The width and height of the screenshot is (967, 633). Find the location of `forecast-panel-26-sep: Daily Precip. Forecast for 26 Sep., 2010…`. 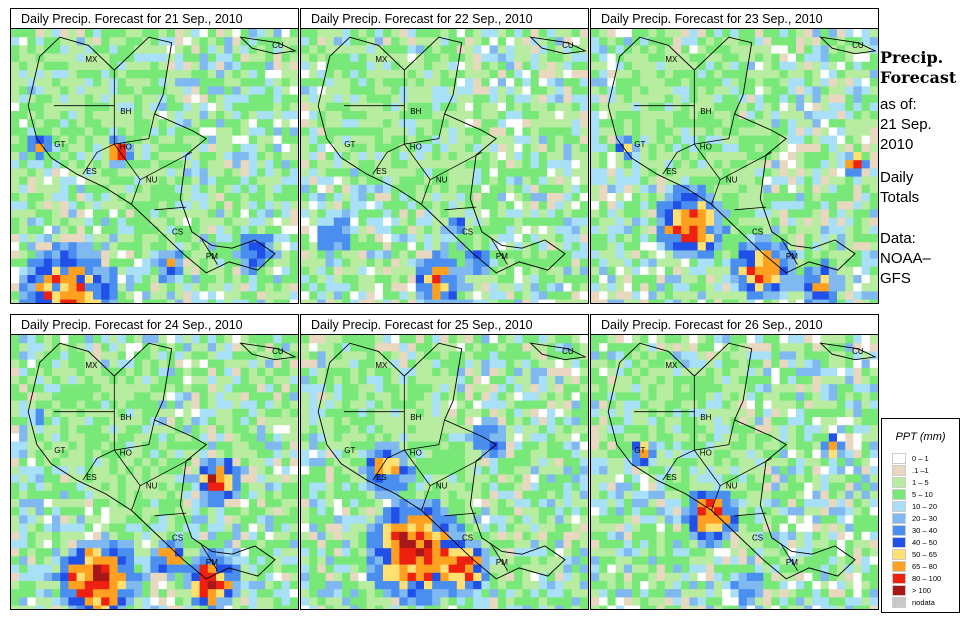

forecast-panel-26-sep: Daily Precip. Forecast for 26 Sep., 2010… is located at coordinates (734, 462).